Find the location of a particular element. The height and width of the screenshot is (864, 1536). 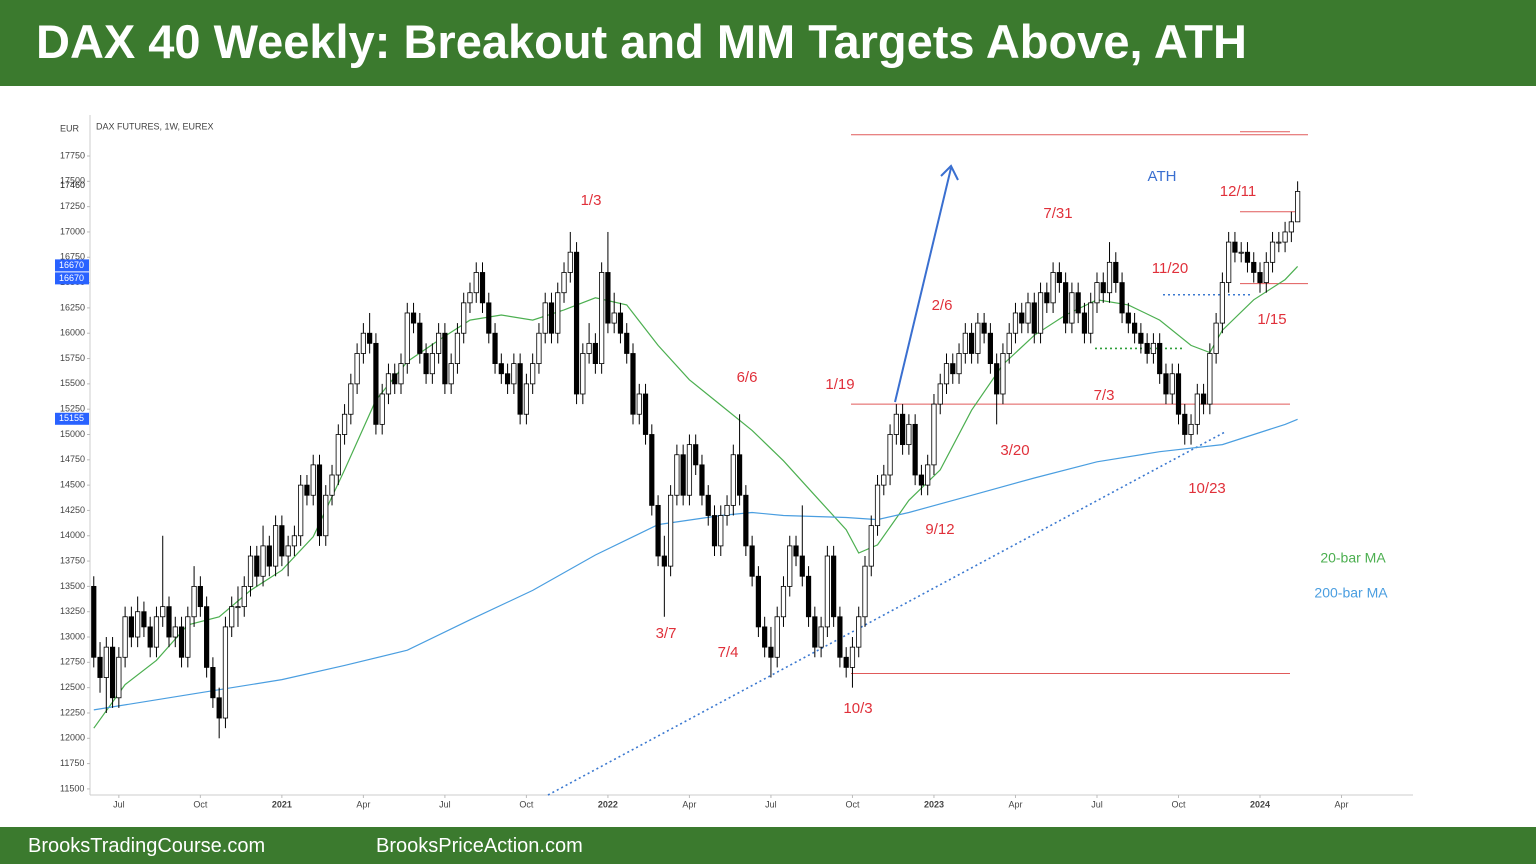

y-tick-label: 12000 is located at coordinates (72, 738).